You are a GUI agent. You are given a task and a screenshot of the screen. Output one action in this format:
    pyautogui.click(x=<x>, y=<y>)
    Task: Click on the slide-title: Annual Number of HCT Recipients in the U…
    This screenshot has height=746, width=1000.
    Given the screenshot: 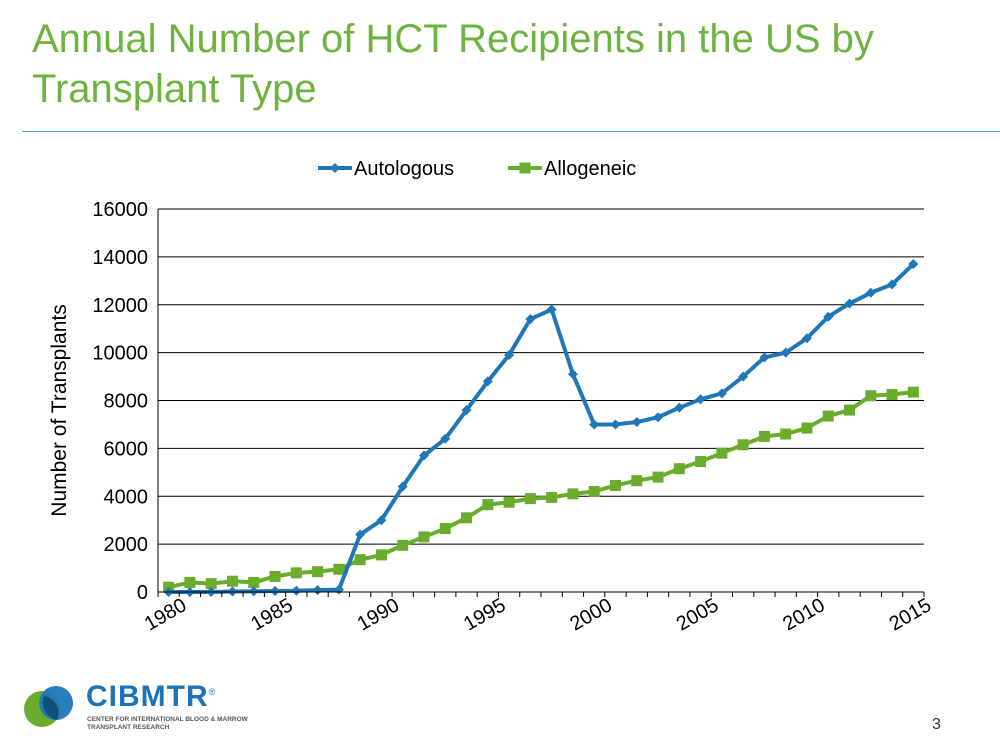 What is the action you would take?
    pyautogui.click(x=453, y=64)
    